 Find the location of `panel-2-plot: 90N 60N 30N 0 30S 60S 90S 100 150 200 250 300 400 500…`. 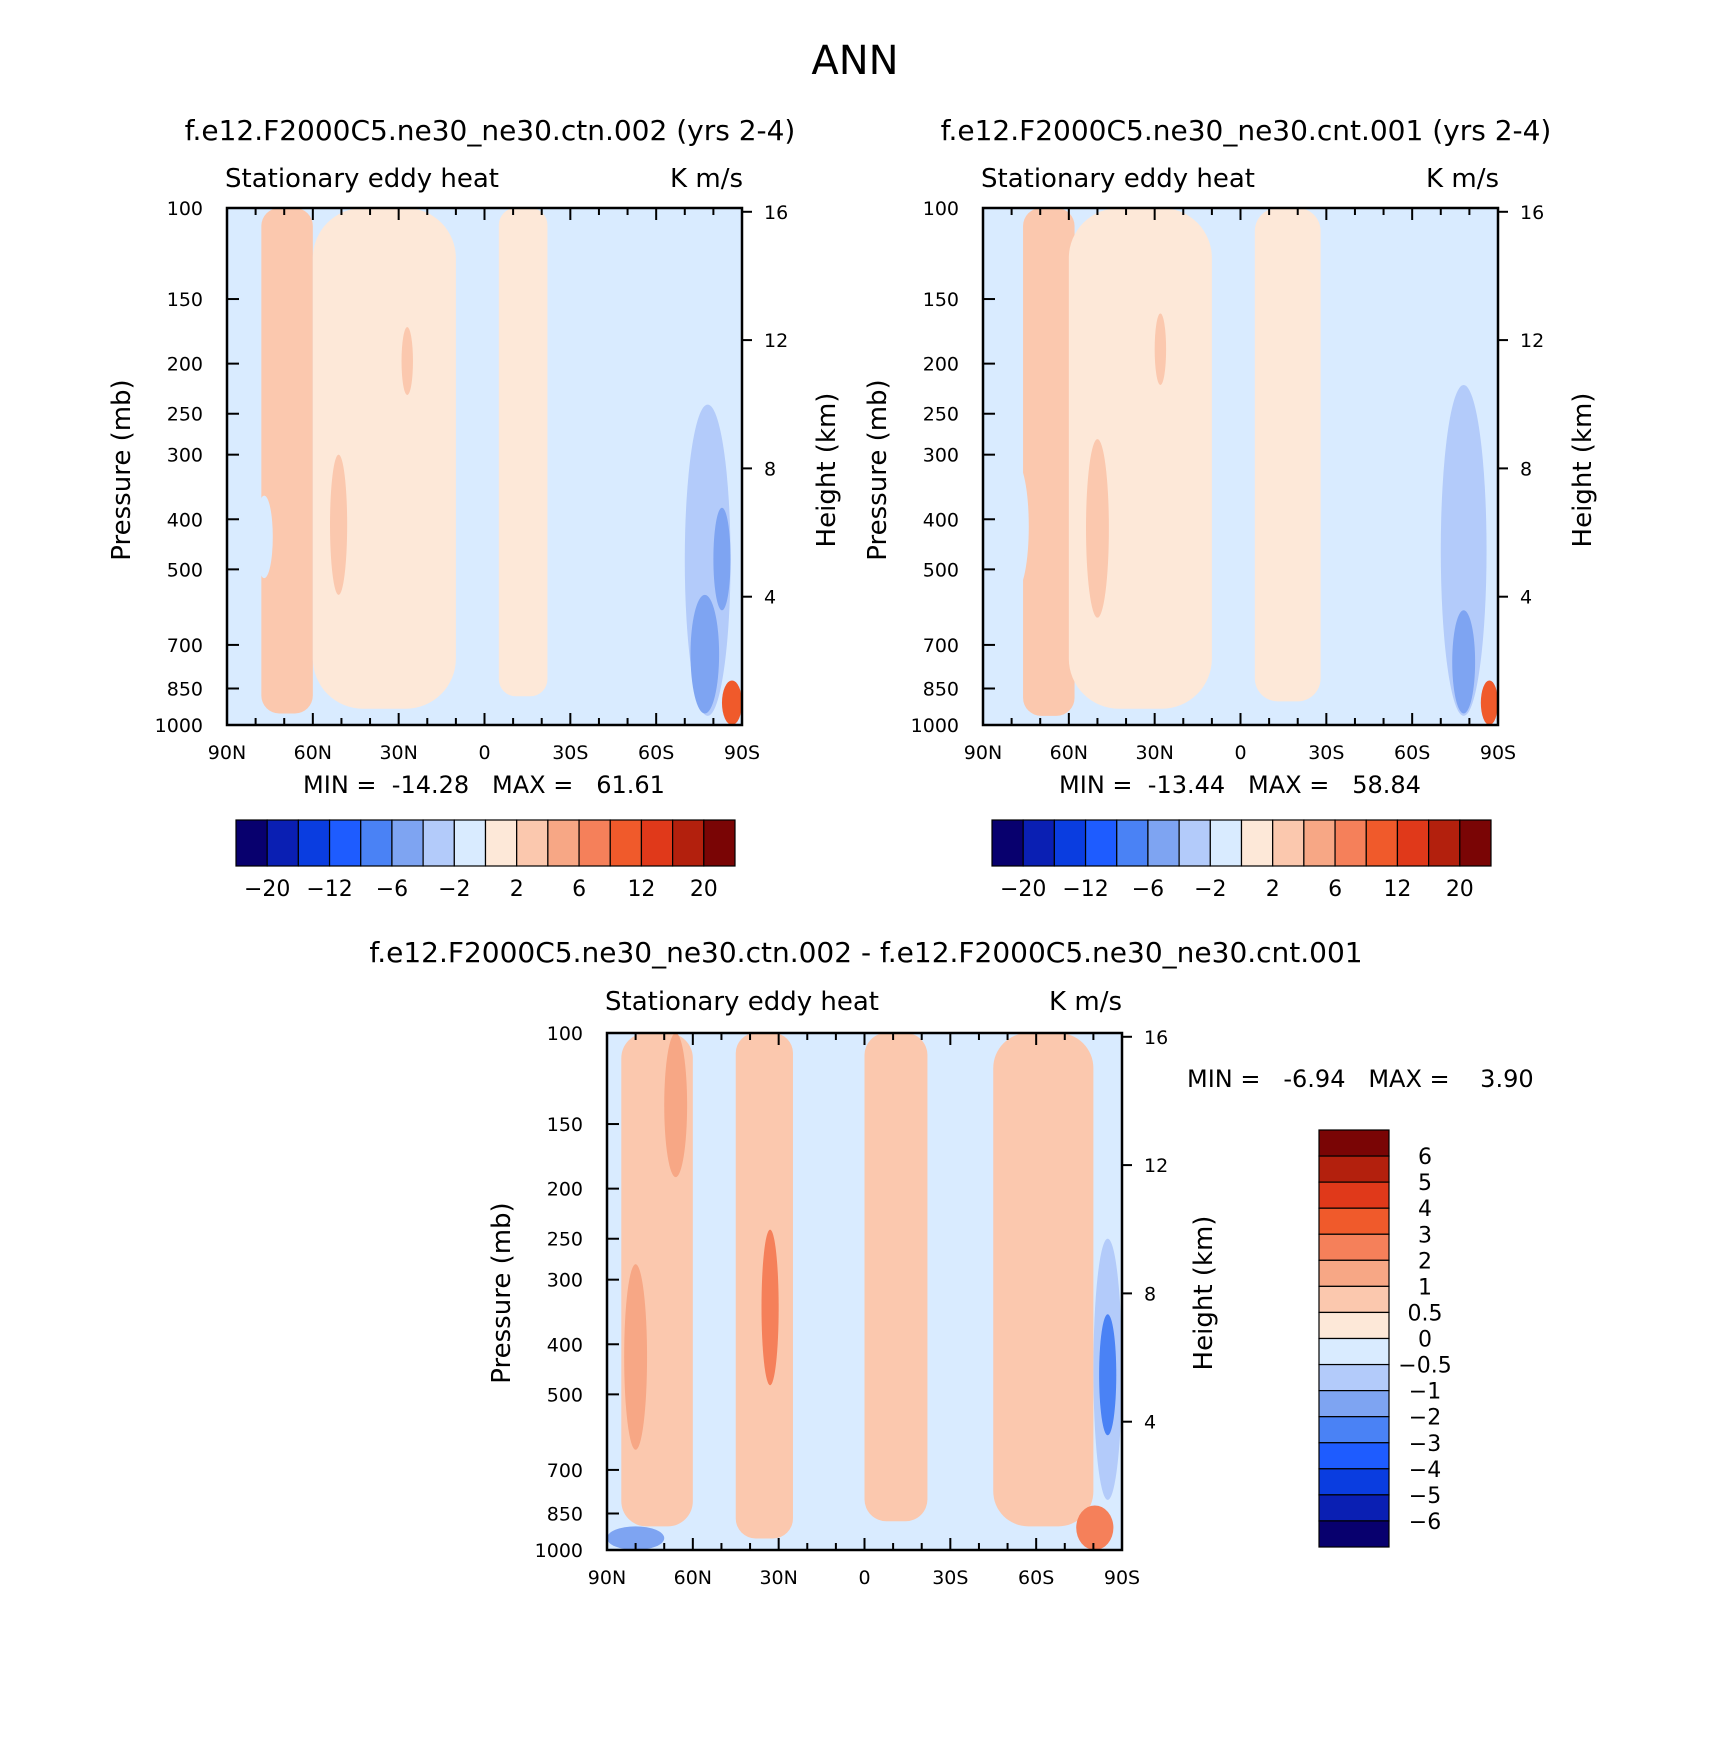

panel-2-plot: 90N 60N 30N 0 30S 60S 90S 100 150 200 250 300 400 500… is located at coordinates (1228, 481).